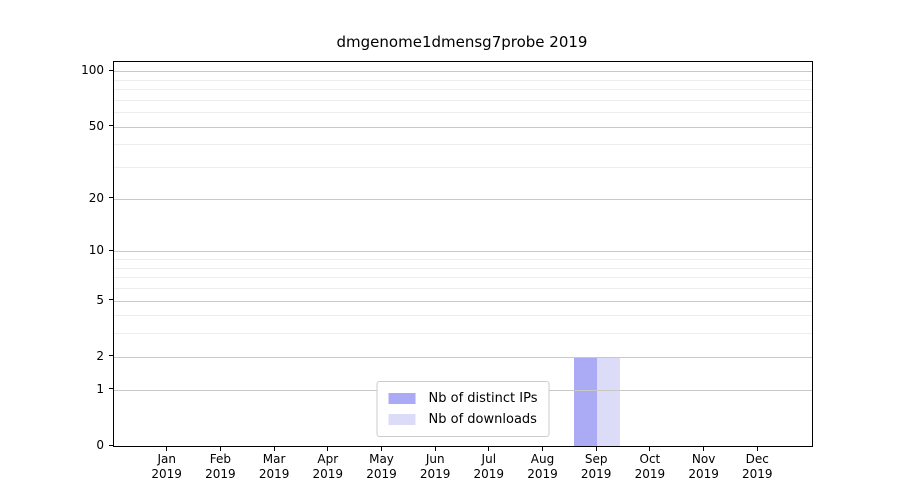 The width and height of the screenshot is (900, 500). I want to click on x-tick-month: Sep, so click(596, 459).